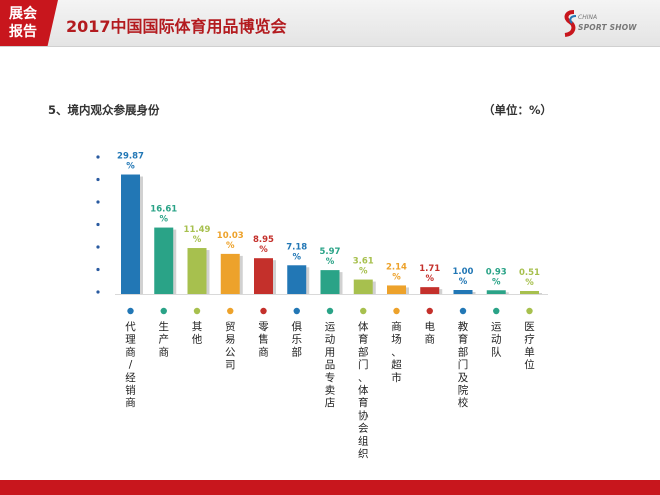 Image resolution: width=660 pixels, height=495 pixels. What do you see at coordinates (330, 365) in the screenshot?
I see `category-label: 运动用品专卖店` at bounding box center [330, 365].